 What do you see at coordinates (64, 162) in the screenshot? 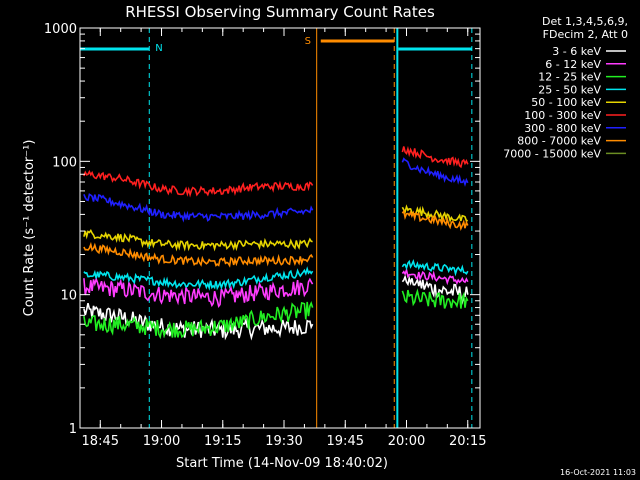
I see `y-tick-label-2: 100` at bounding box center [64, 162].